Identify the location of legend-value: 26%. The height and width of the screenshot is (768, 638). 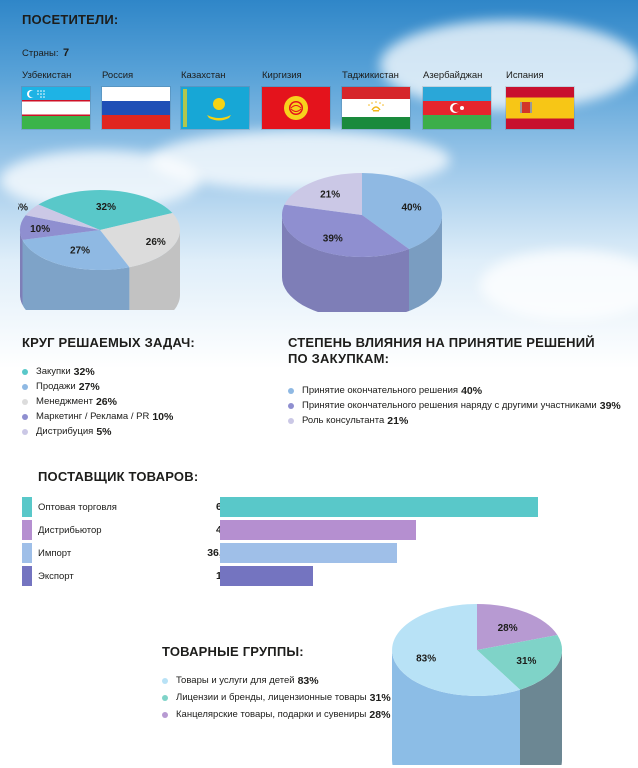
(106, 401).